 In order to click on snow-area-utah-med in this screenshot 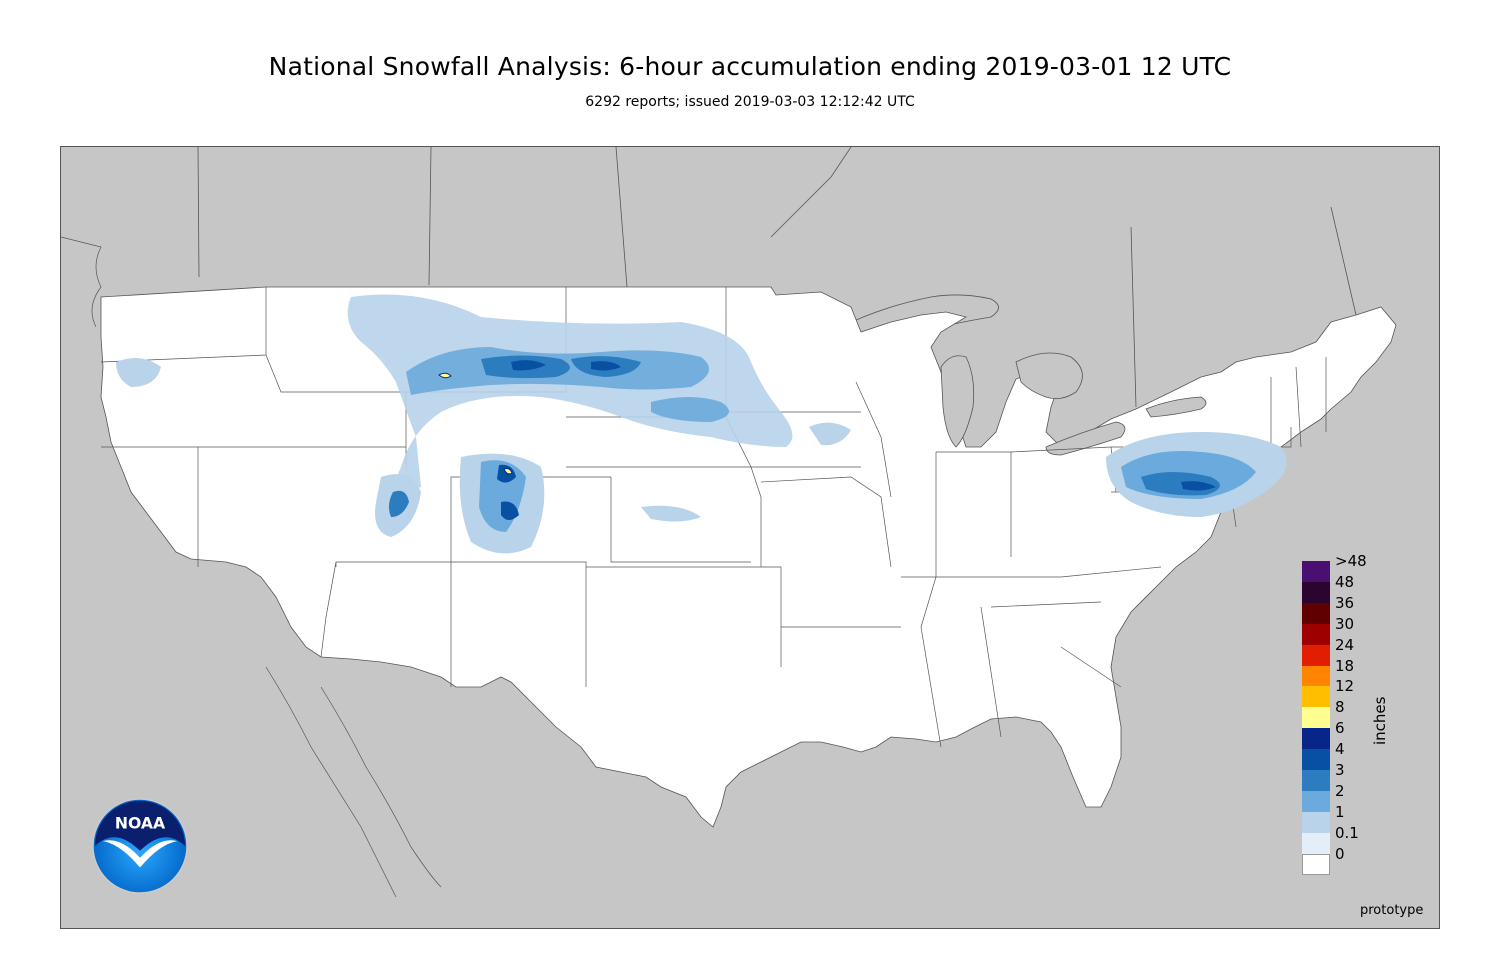, I will do `click(398, 503)`.